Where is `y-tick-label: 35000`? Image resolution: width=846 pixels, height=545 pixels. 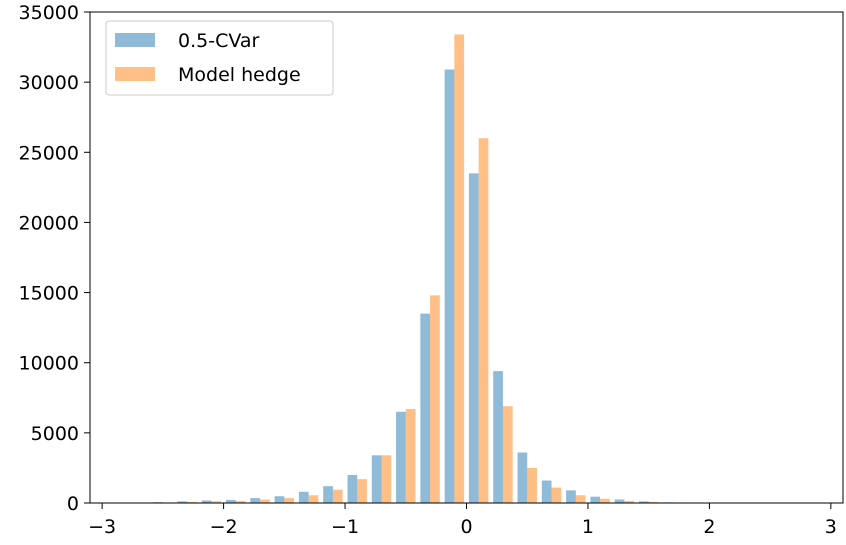 y-tick-label: 35000 is located at coordinates (49, 13).